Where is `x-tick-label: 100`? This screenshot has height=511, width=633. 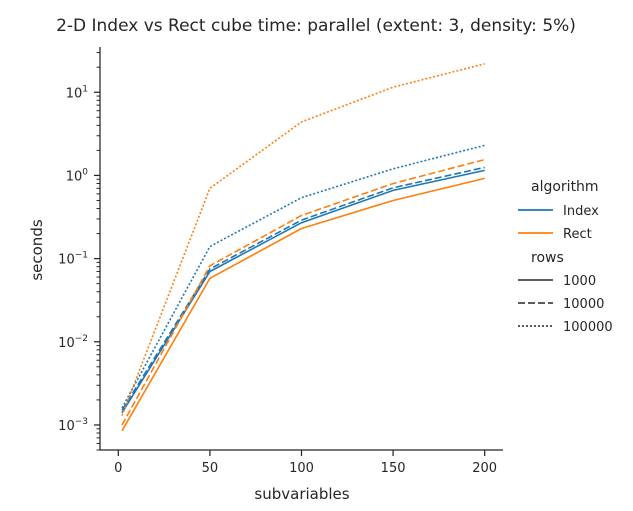 x-tick-label: 100 is located at coordinates (301, 468).